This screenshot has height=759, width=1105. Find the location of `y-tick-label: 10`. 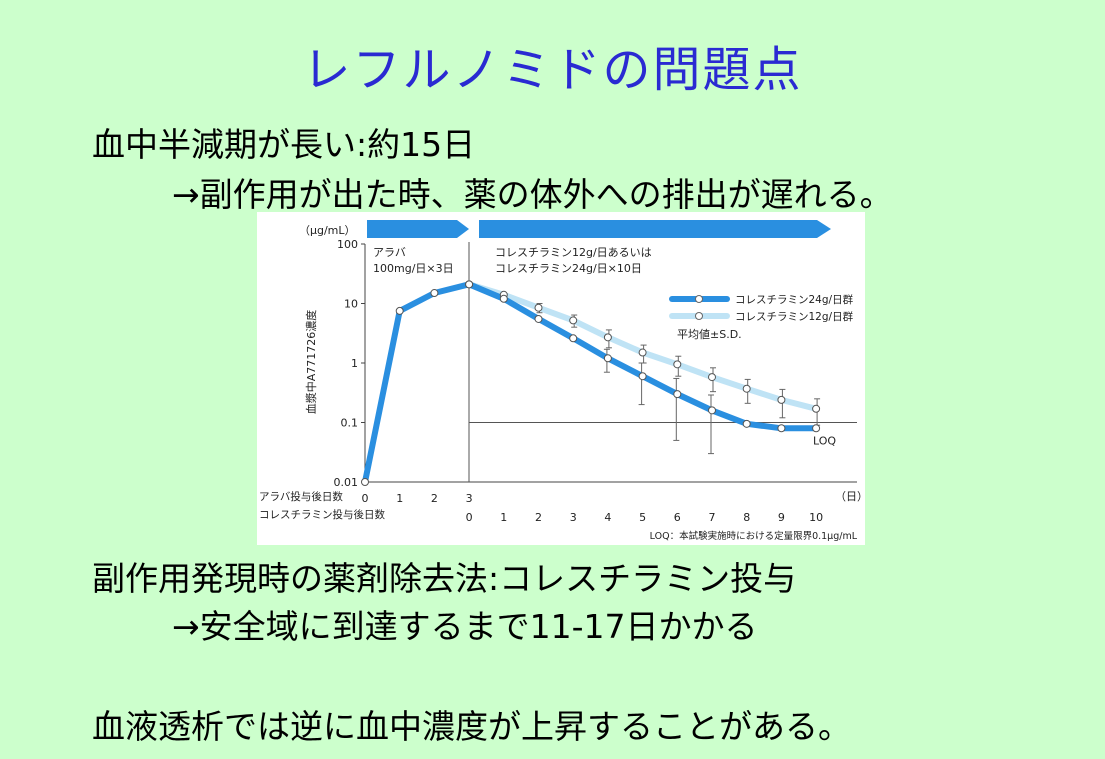

y-tick-label: 10 is located at coordinates (351, 304).